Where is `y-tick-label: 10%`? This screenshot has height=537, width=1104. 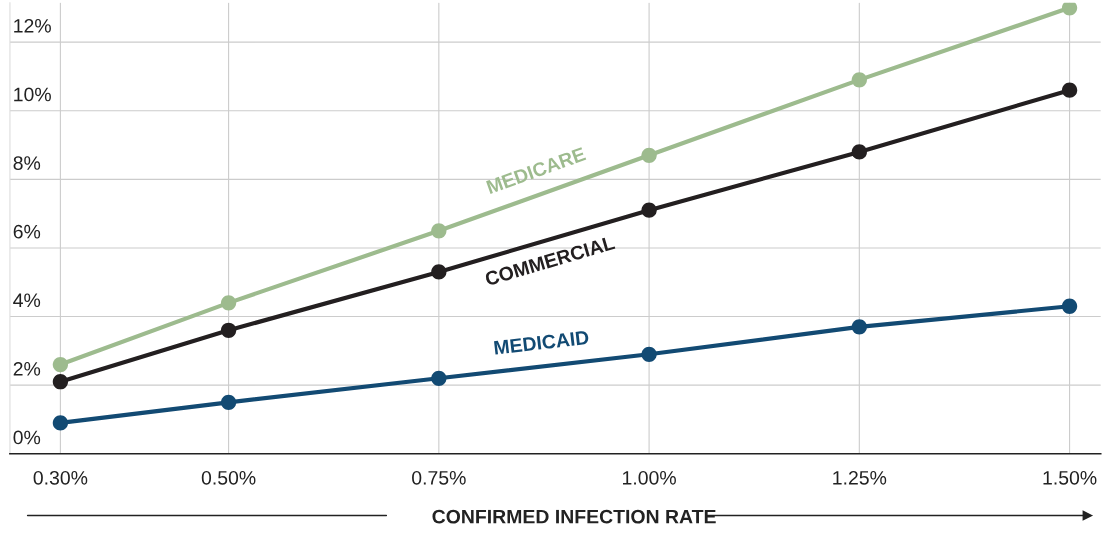
y-tick-label: 10% is located at coordinates (32, 94).